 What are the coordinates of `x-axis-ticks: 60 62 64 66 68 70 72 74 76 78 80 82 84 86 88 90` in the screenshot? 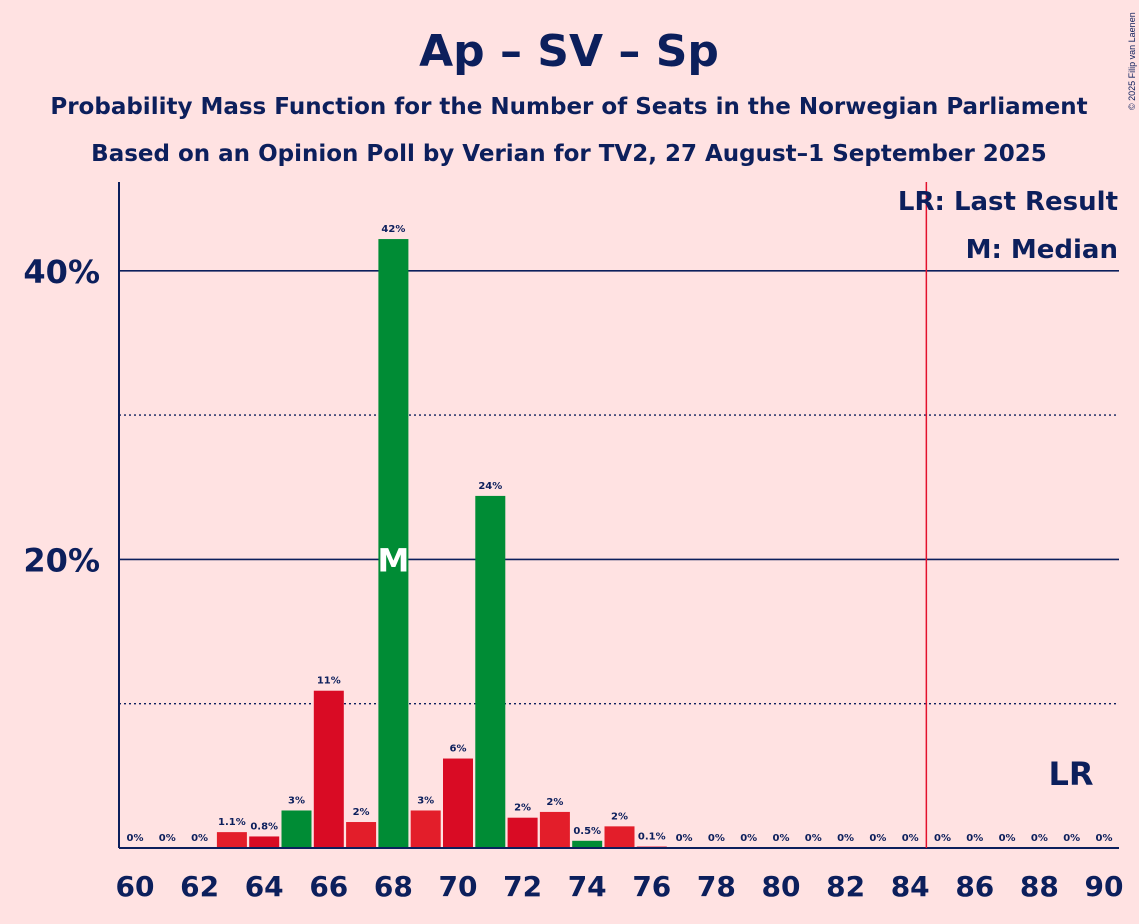 It's located at (620, 886).